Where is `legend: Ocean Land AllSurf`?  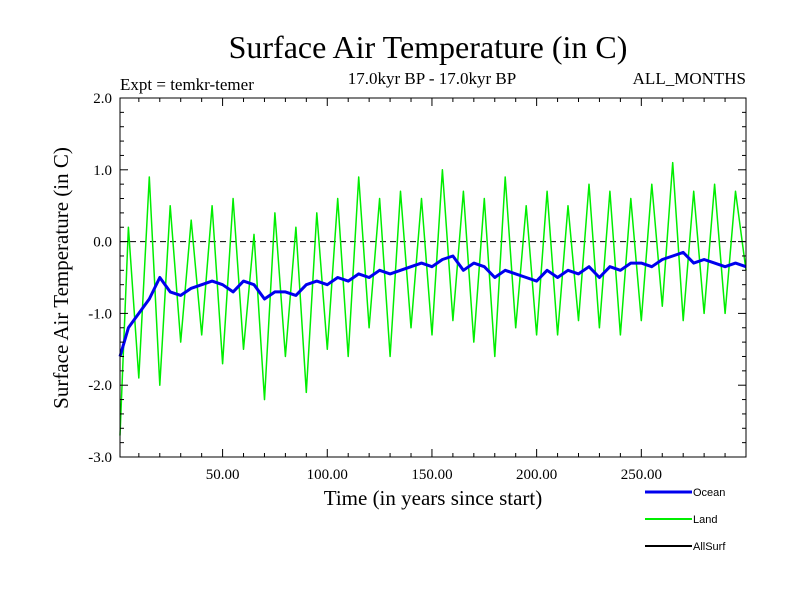
legend: Ocean Land AllSurf is located at coordinates (685, 520).